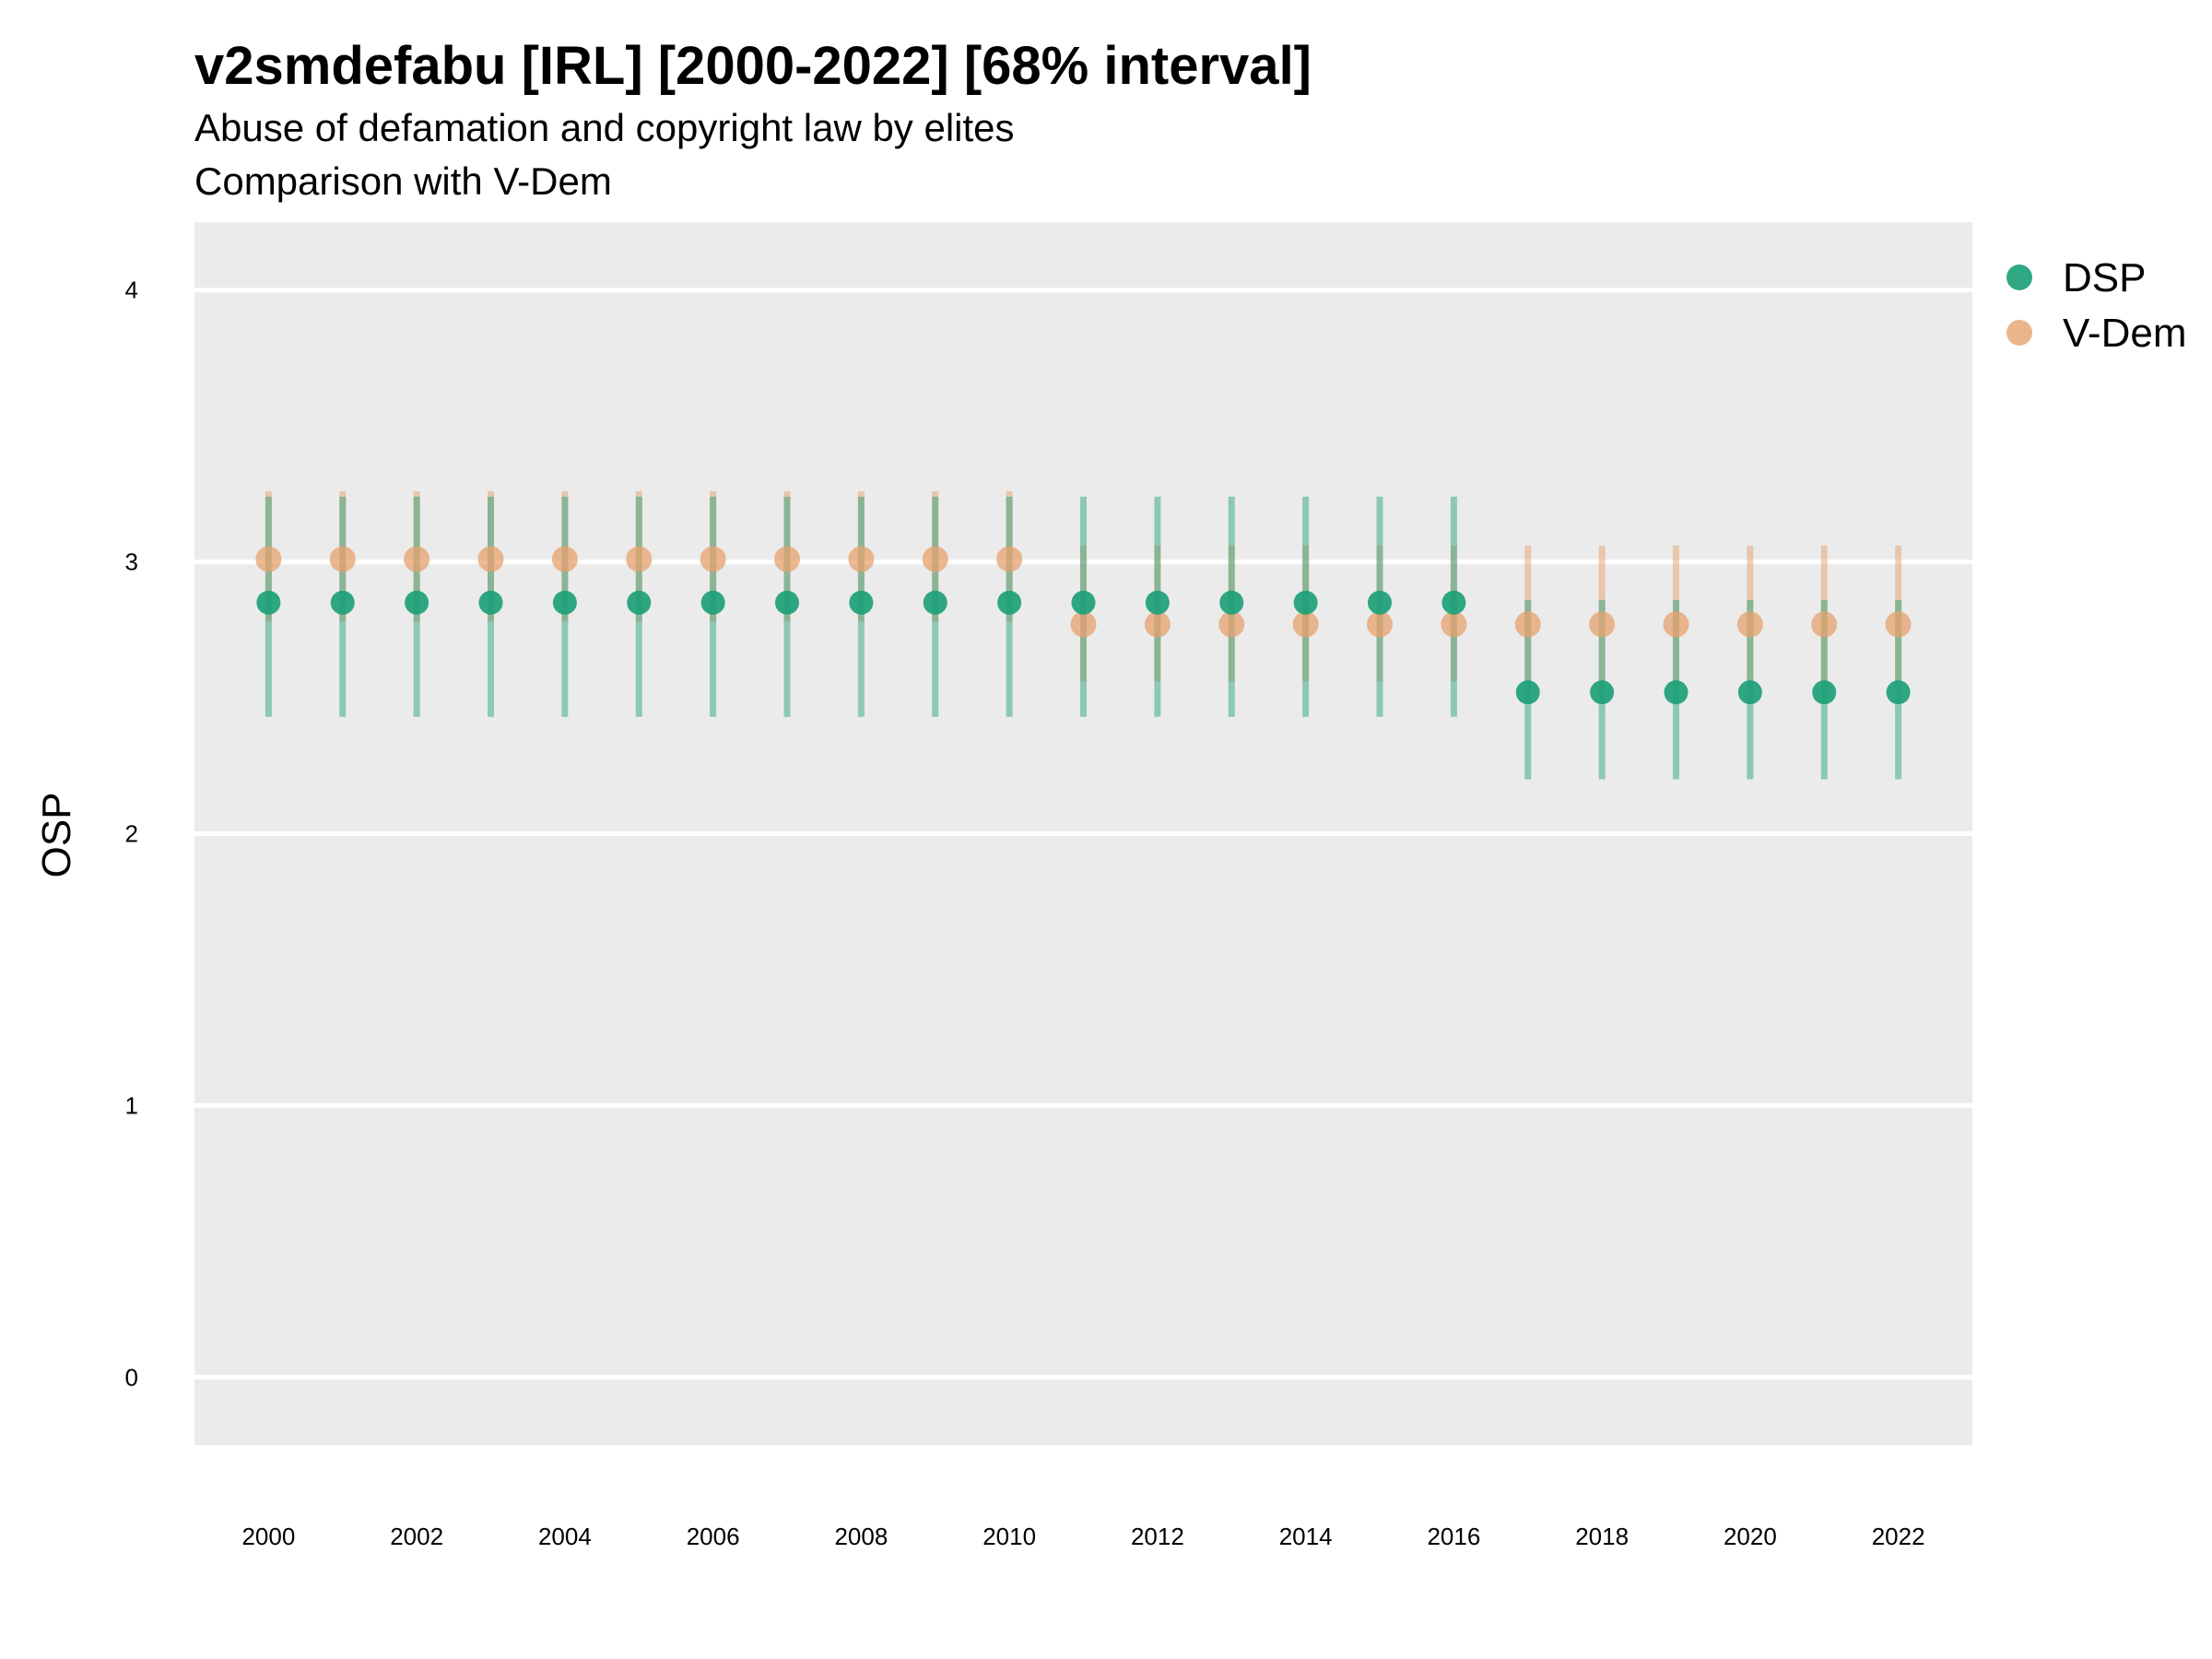 This screenshot has width=2212, height=1659. What do you see at coordinates (861, 1536) in the screenshot?
I see `x-tick-label: 2008` at bounding box center [861, 1536].